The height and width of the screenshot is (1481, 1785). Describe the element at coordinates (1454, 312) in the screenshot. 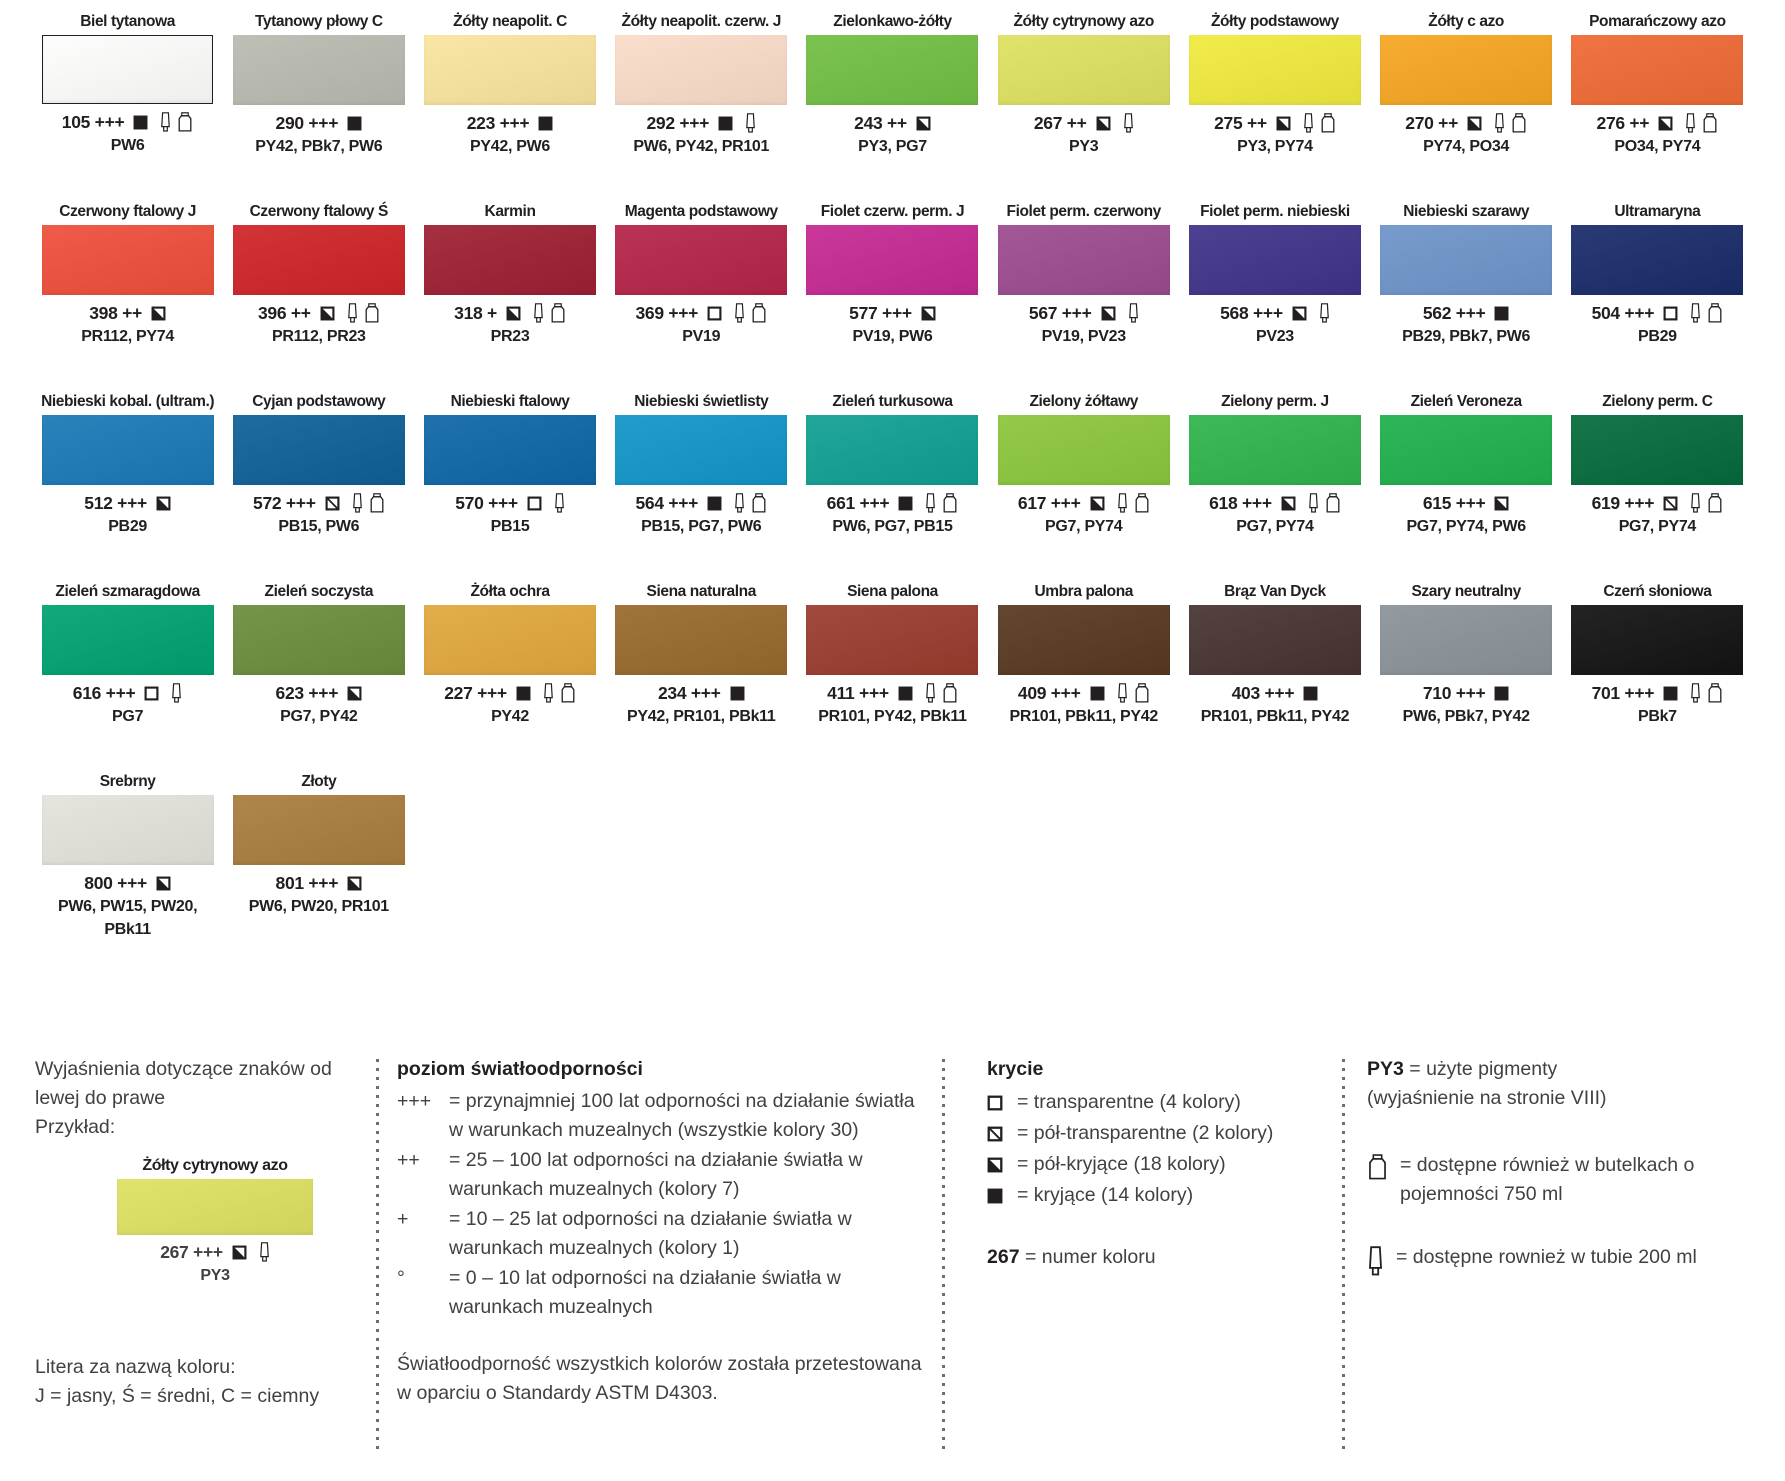

I see `color-number-and-lightfastness: 562 +++` at that location.